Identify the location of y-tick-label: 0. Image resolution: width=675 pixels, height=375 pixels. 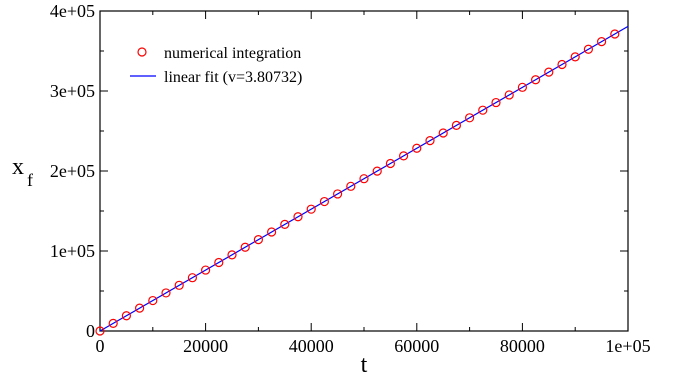
(90, 331).